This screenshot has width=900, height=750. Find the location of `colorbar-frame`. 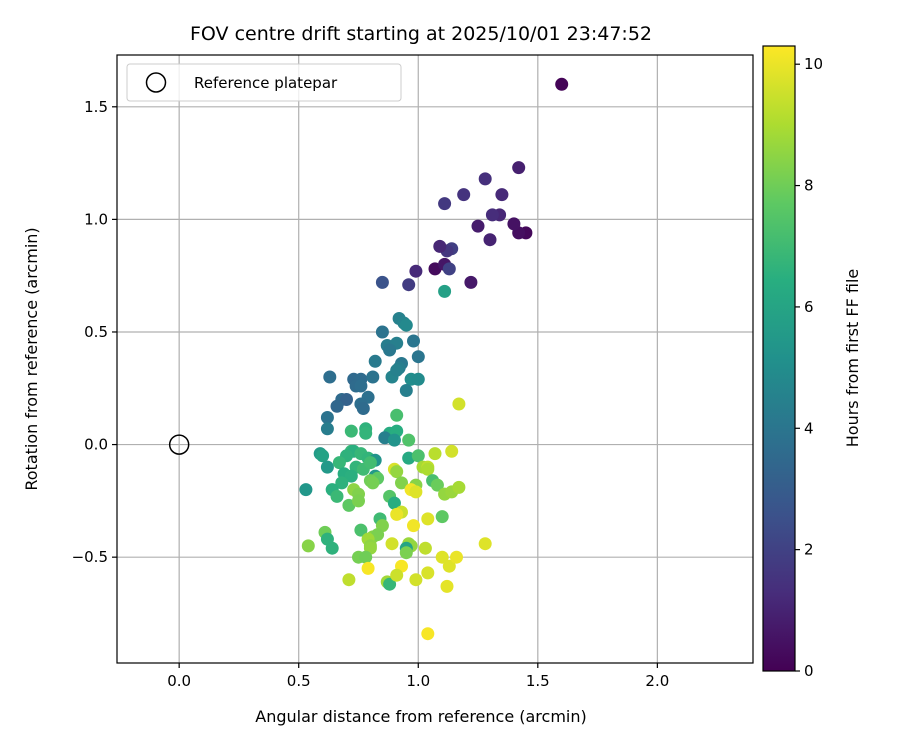

colorbar-frame is located at coordinates (779, 358).